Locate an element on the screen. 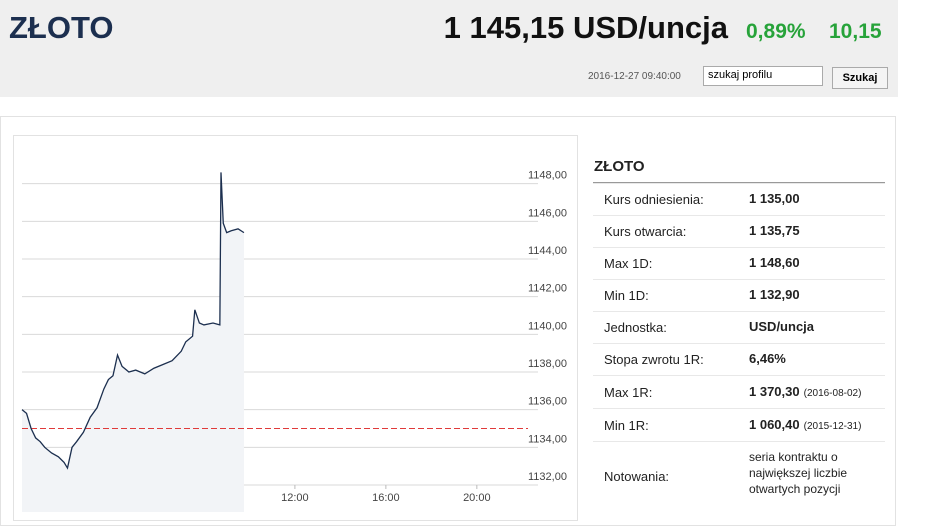 The width and height of the screenshot is (945, 526). value-text: 6,46% is located at coordinates (767, 358).